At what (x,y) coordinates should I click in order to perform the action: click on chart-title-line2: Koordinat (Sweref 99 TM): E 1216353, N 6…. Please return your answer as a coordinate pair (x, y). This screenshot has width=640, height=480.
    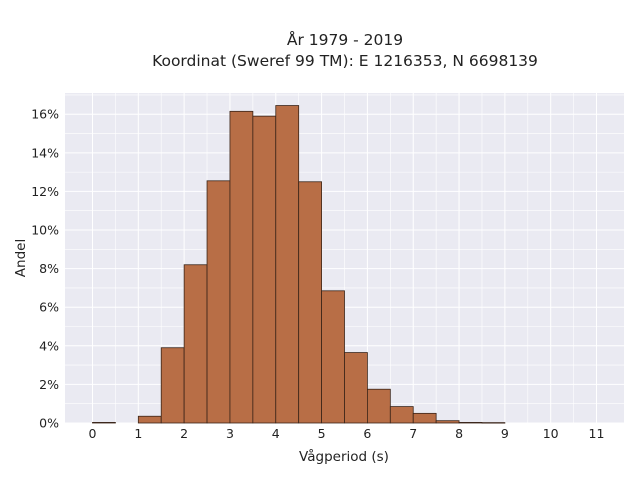
    Looking at the image, I should click on (345, 61).